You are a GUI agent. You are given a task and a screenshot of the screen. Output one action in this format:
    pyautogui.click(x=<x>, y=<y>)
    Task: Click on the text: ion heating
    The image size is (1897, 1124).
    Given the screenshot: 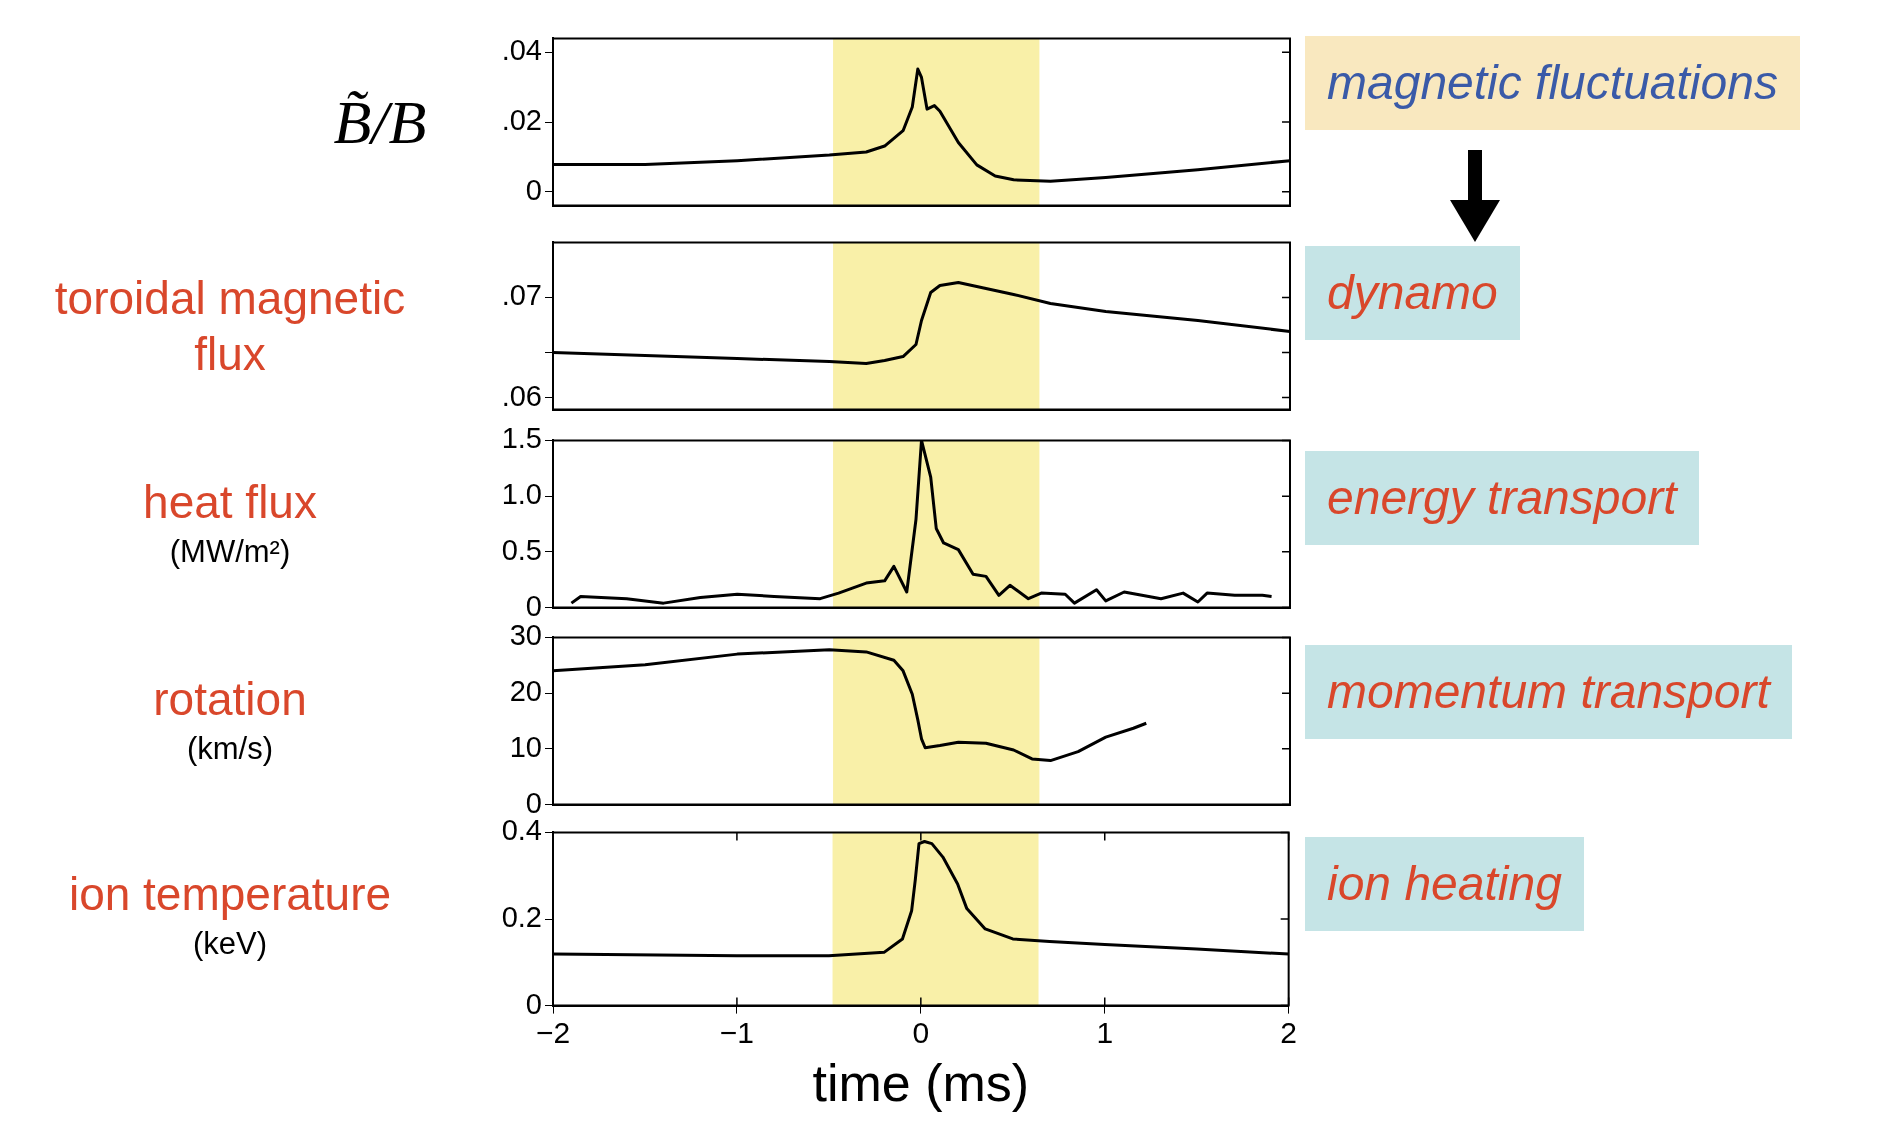 What is the action you would take?
    pyautogui.click(x=1444, y=884)
    